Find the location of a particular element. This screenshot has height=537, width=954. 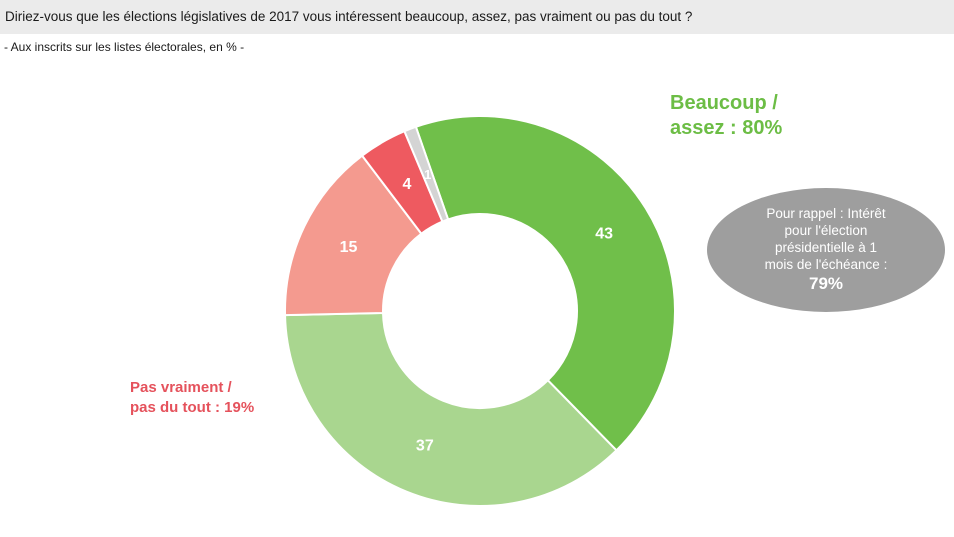

reminder-line-2: pour l'élection is located at coordinates (826, 230).